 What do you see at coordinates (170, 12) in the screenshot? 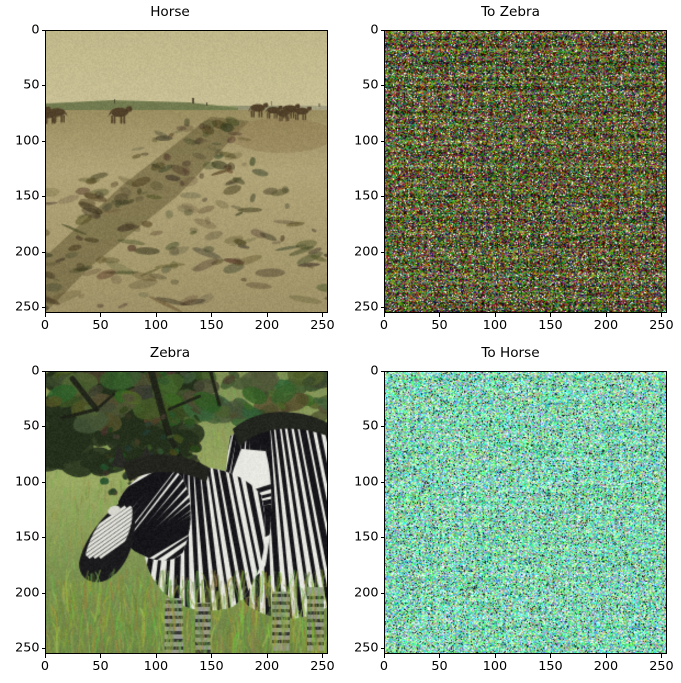
I see `panel-title-horse: Horse` at bounding box center [170, 12].